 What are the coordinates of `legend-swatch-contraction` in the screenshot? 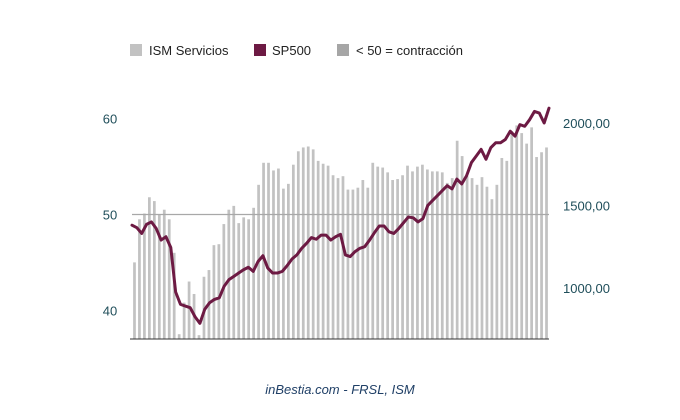 It's located at (343, 50).